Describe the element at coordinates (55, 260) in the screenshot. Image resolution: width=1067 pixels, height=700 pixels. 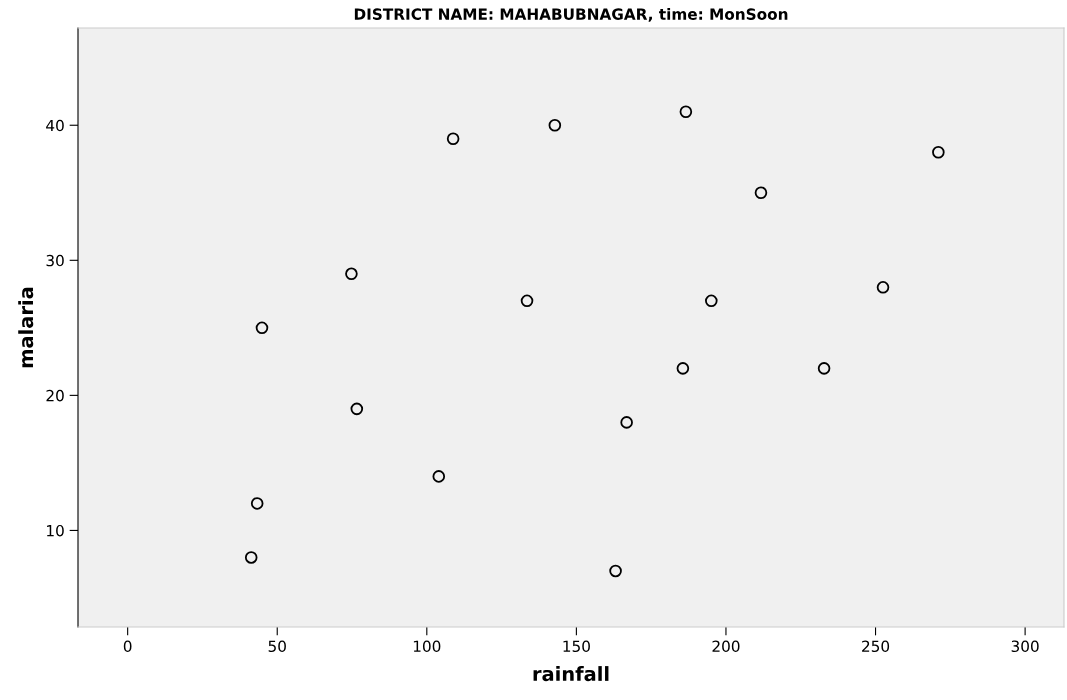
I see `y-tick-label: 30` at that location.